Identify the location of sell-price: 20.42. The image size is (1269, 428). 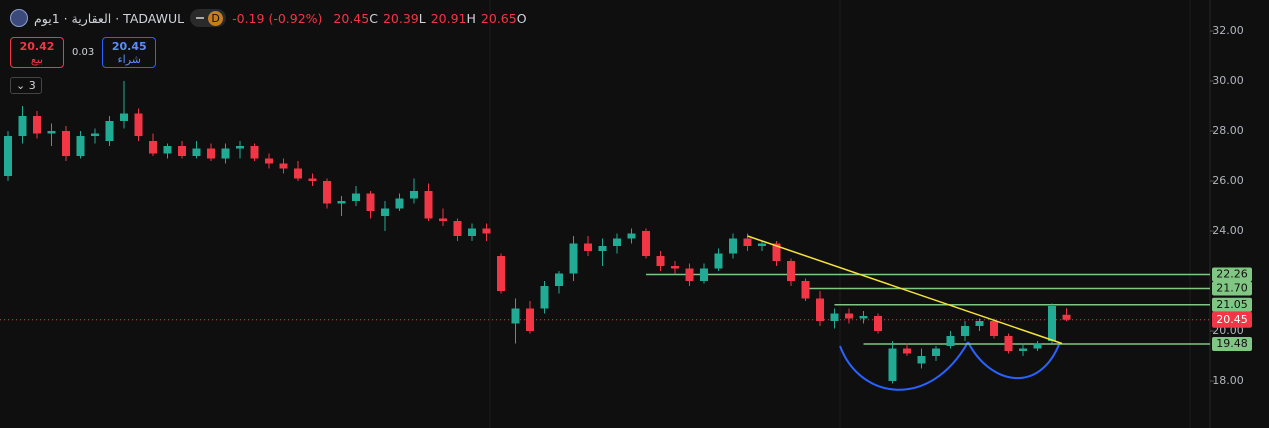
(37, 46).